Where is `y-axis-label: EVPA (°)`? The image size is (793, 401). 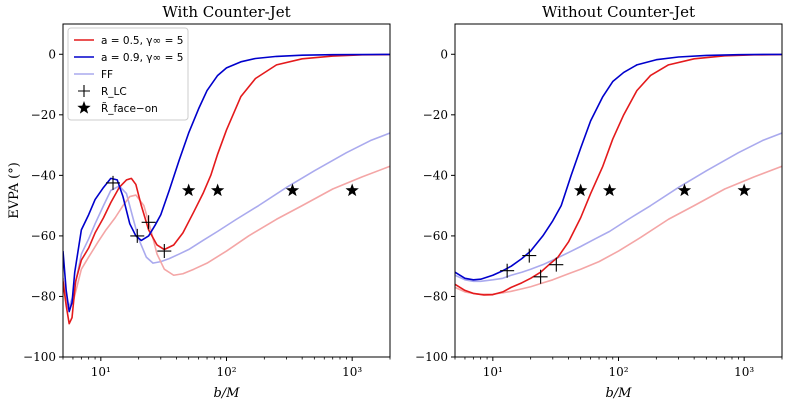
y-axis-label: EVPA (°) is located at coordinates (14, 190).